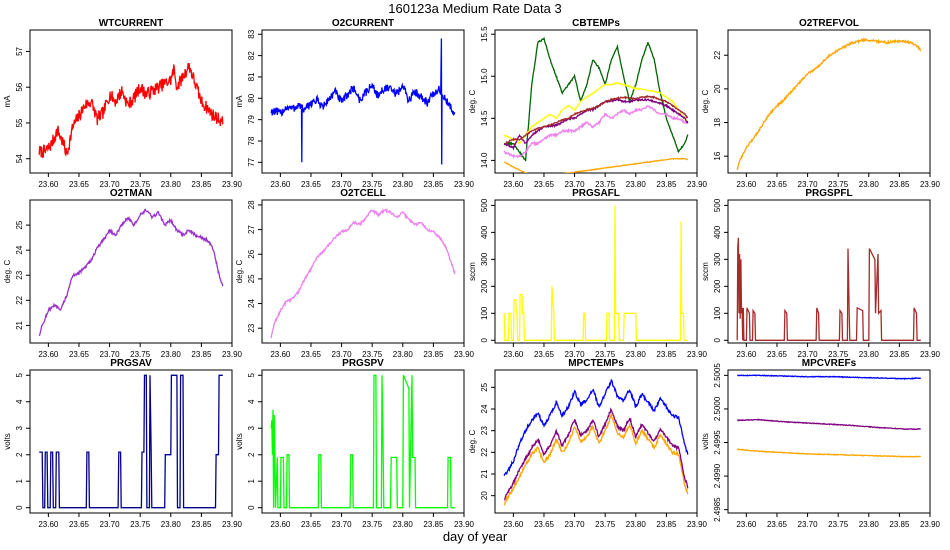 Image resolution: width=950 pixels, height=550 pixels. What do you see at coordinates (829, 453) in the screenshot?
I see `series-line-orange` at bounding box center [829, 453].